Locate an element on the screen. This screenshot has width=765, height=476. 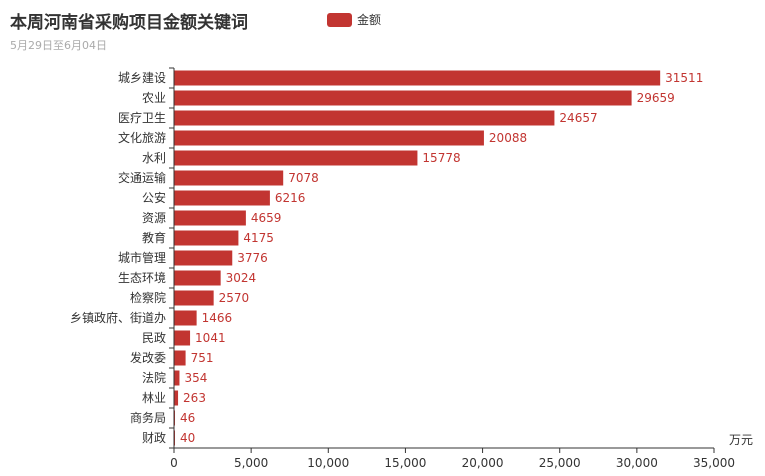
x-tick-label: 20,000 is located at coordinates (483, 463).